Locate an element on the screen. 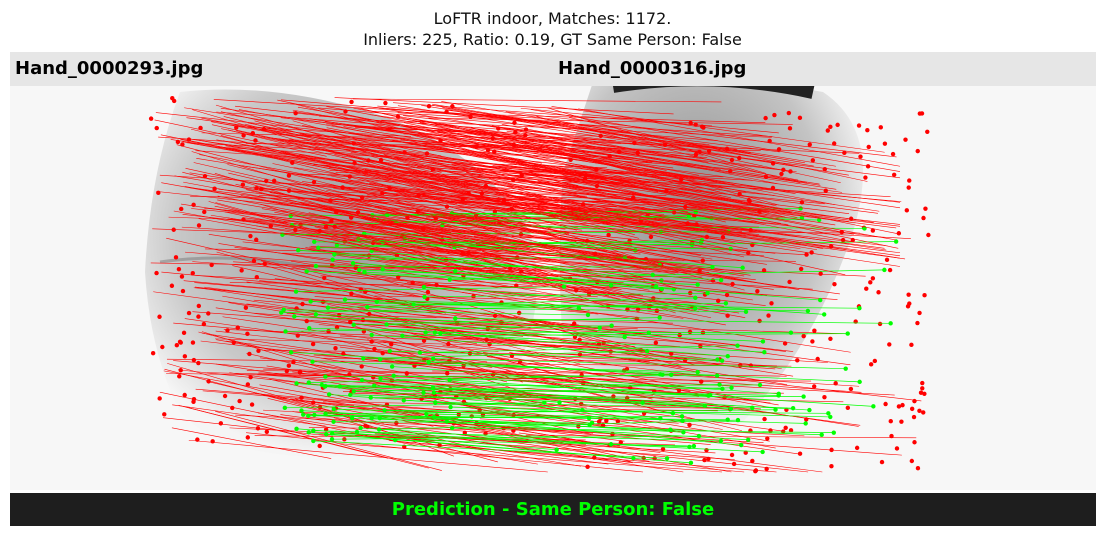 The width and height of the screenshot is (1105, 537). right-filename-banner: Hand_0000316.jpg is located at coordinates (824, 69).